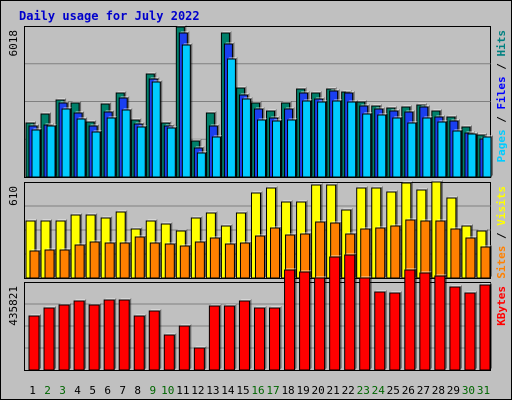  I want to click on x-tick-label-18: 18, so click(287, 390).